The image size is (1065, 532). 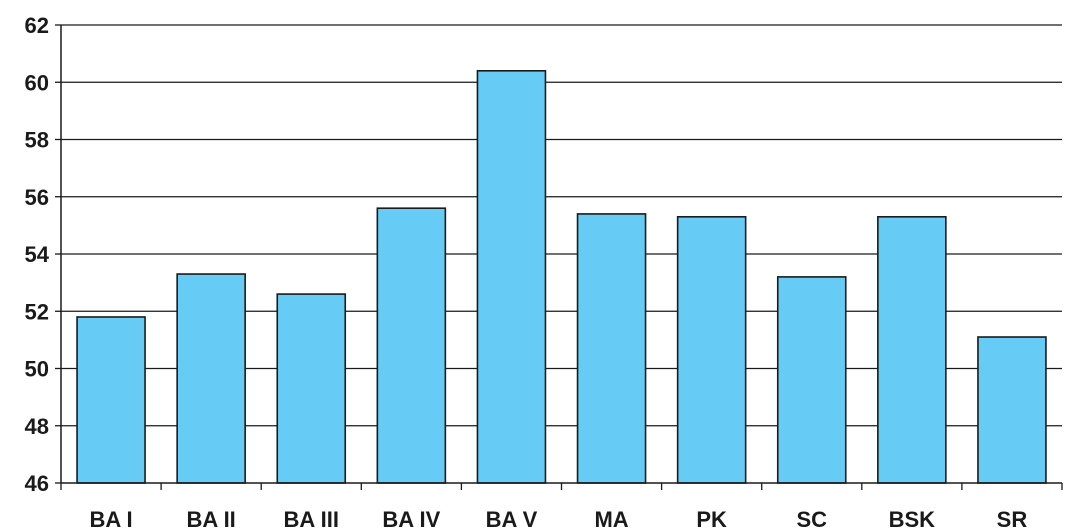 What do you see at coordinates (512, 519) in the screenshot?
I see `x-tick-label: BA V` at bounding box center [512, 519].